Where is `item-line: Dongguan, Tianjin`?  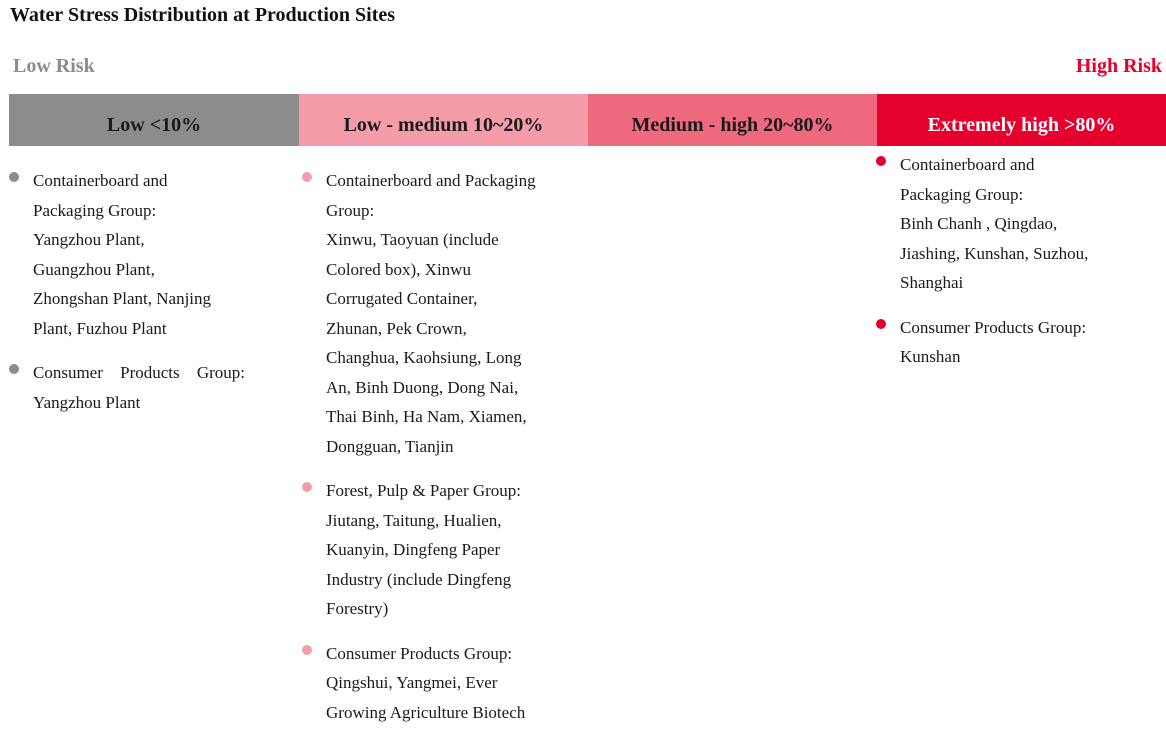
item-line: Dongguan, Tianjin is located at coordinates (390, 446).